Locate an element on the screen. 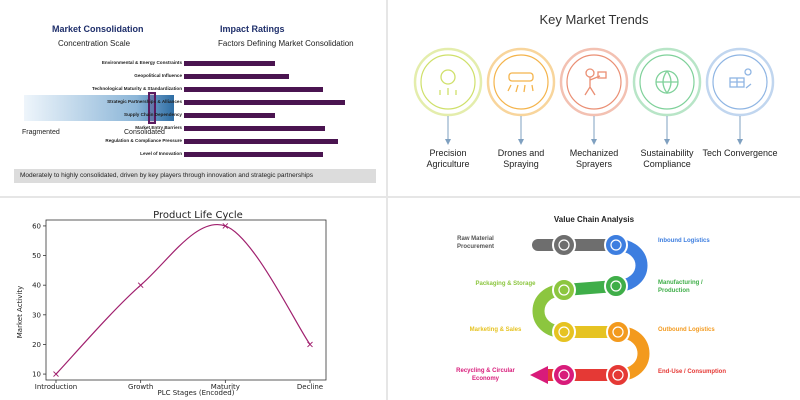 This screenshot has width=800, height=400. leaf-hand-icon is located at coordinates (448, 82).